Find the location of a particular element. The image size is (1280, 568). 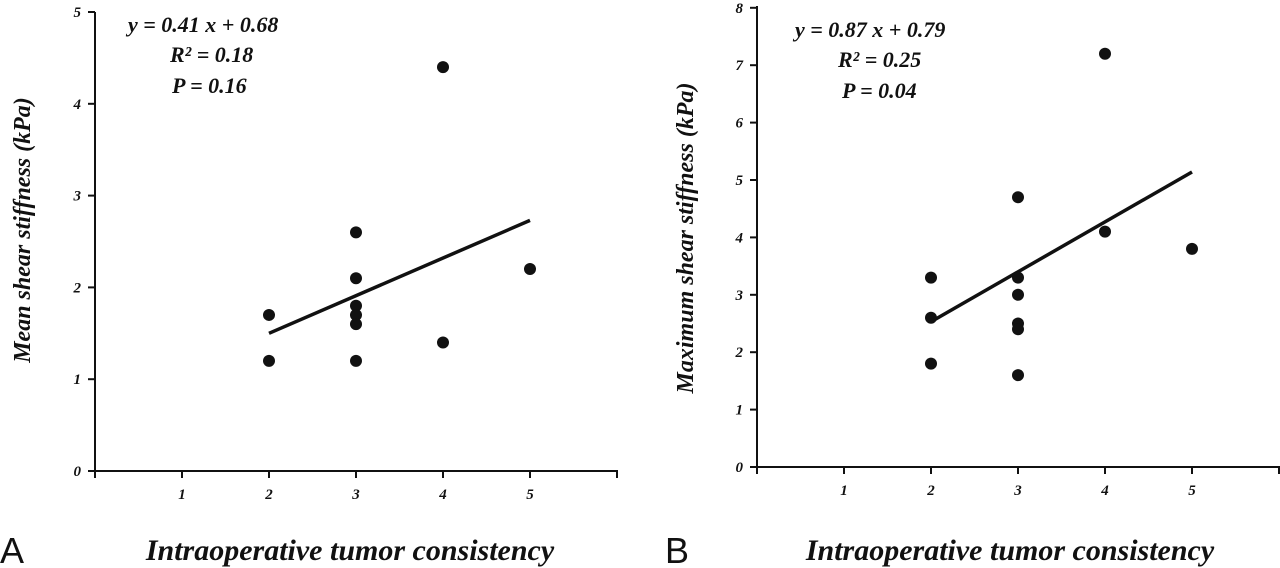

chart-a-equation: y = 0.41 x + 0.68 is located at coordinates (201, 24).